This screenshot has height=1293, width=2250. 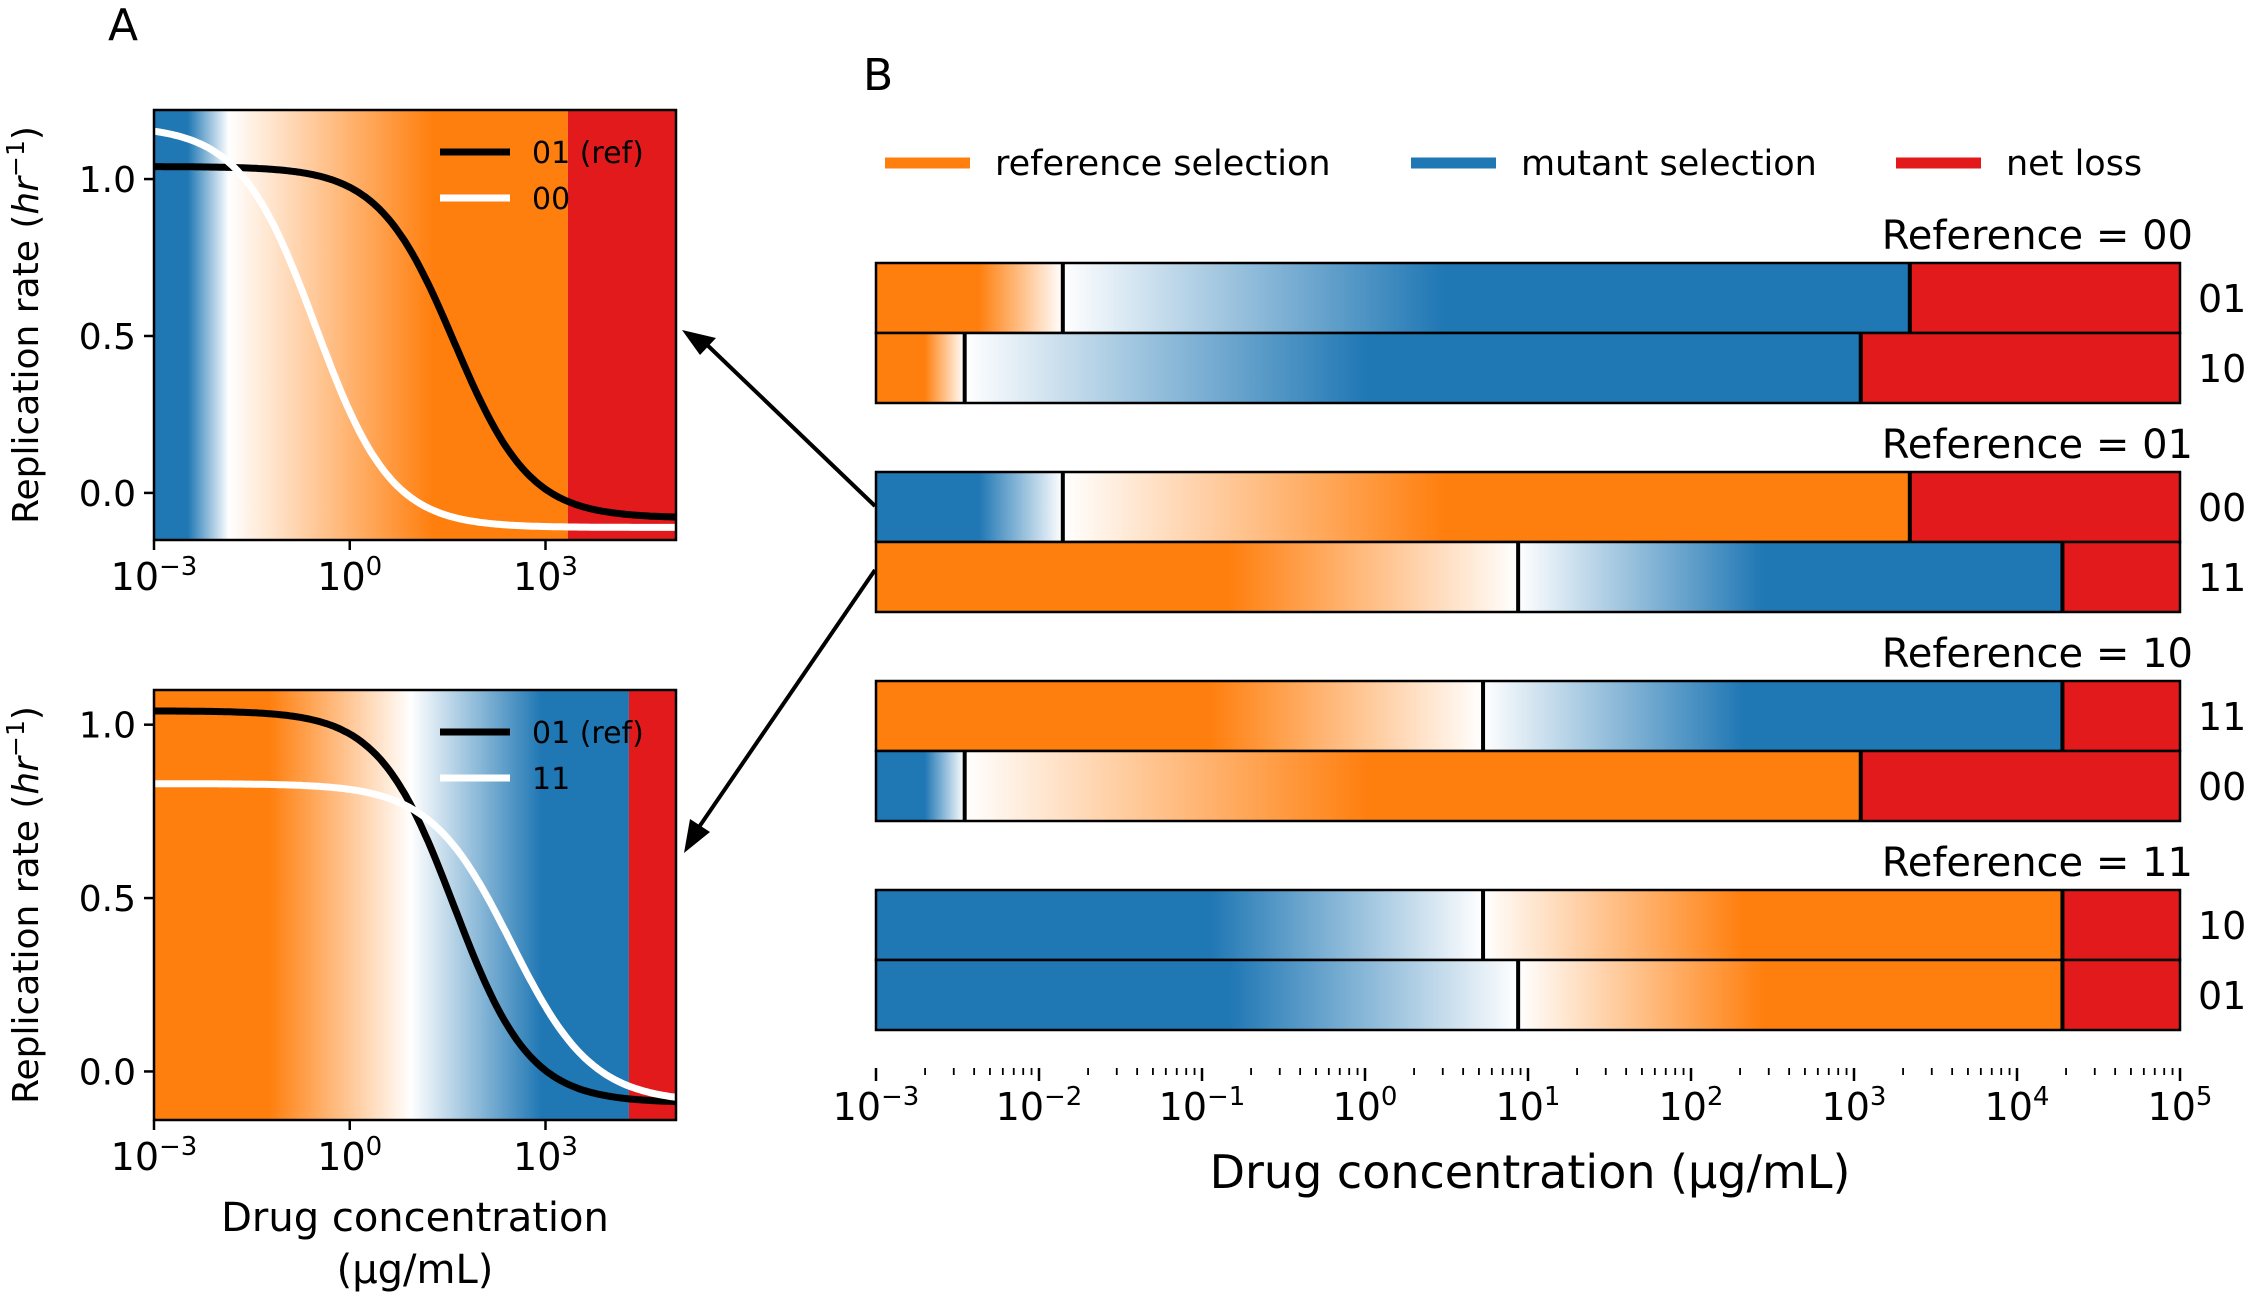 What do you see at coordinates (699, 342) in the screenshot?
I see `arrow-head-top` at bounding box center [699, 342].